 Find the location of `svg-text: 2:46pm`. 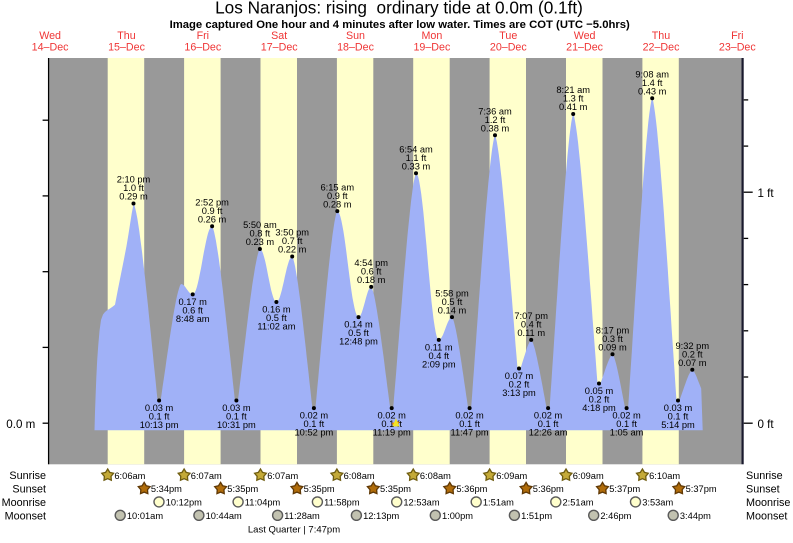

svg-text: 2:46pm is located at coordinates (615, 516).